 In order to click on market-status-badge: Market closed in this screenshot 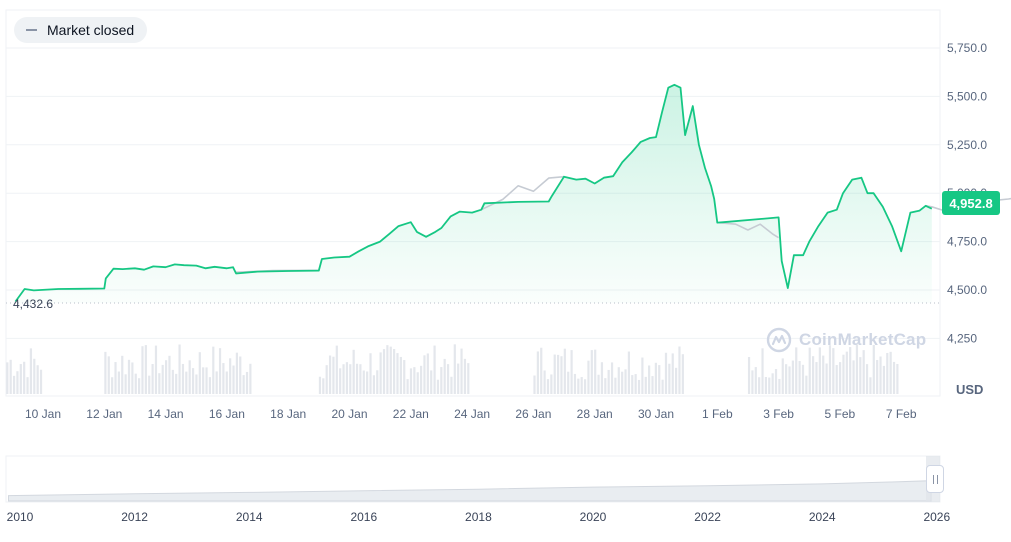, I will do `click(81, 30)`.